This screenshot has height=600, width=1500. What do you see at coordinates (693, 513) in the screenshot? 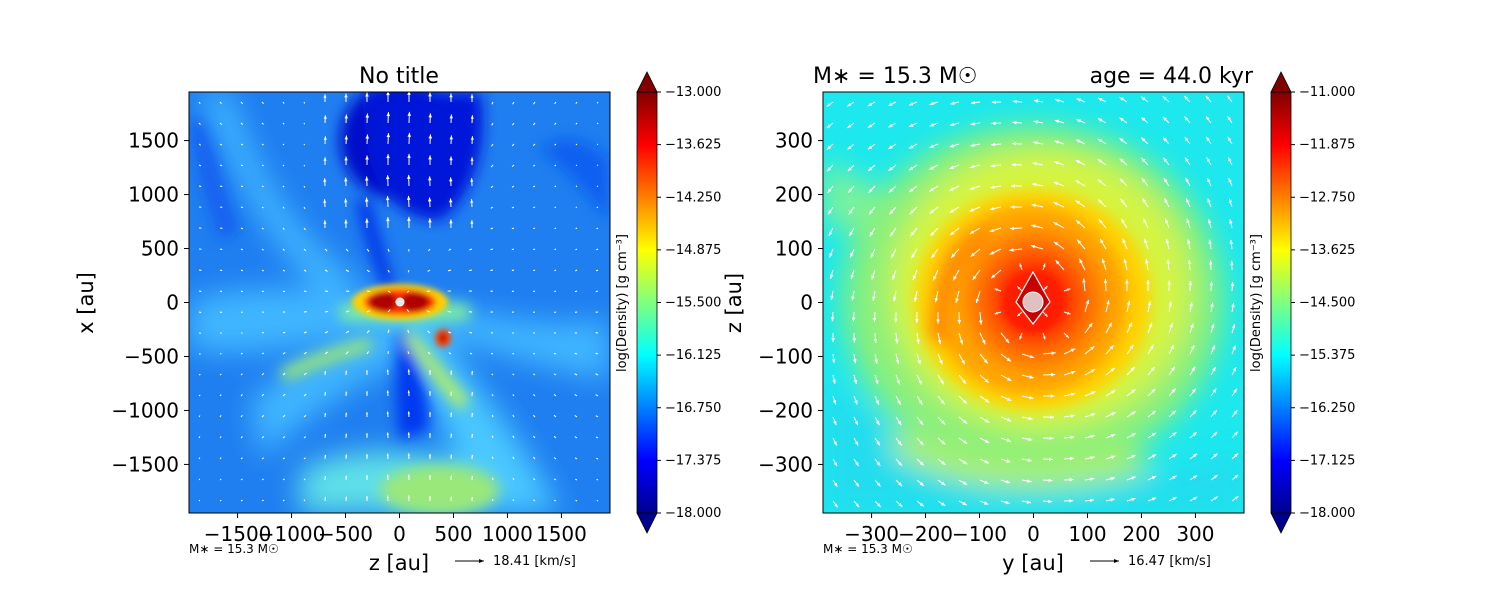
I see `left-colorbar-tick-label: −18.000` at bounding box center [693, 513].